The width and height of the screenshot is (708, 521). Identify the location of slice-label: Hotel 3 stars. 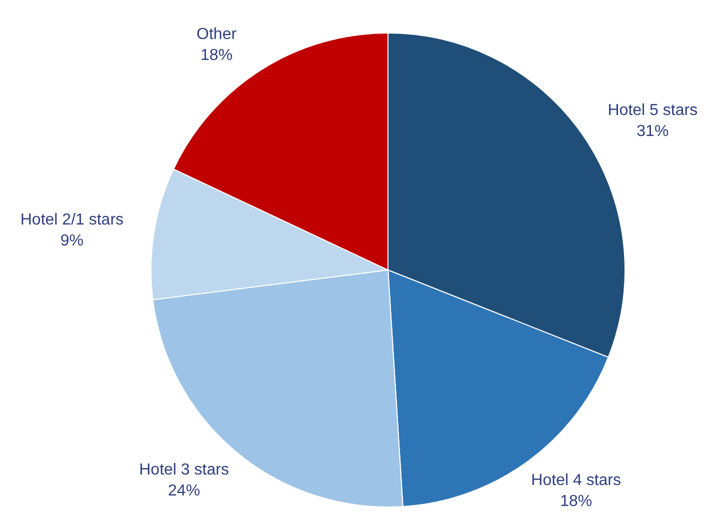
(184, 470).